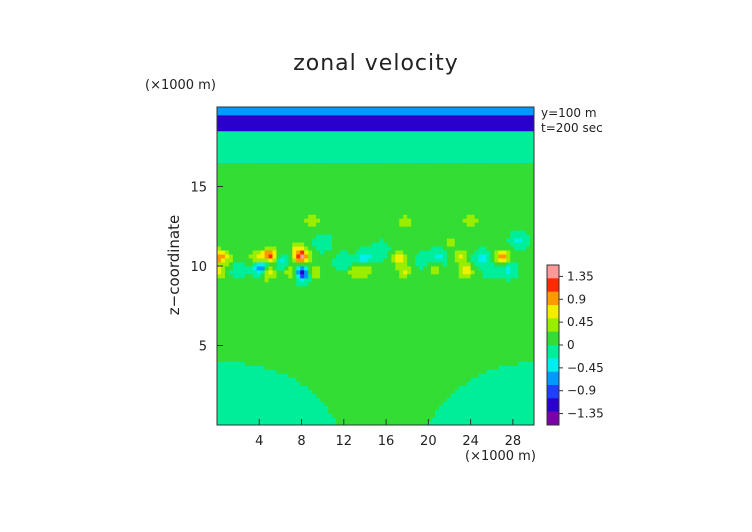  Describe the element at coordinates (180, 85) in the screenshot. I see `y-unit-label: (×1000 m)` at that location.